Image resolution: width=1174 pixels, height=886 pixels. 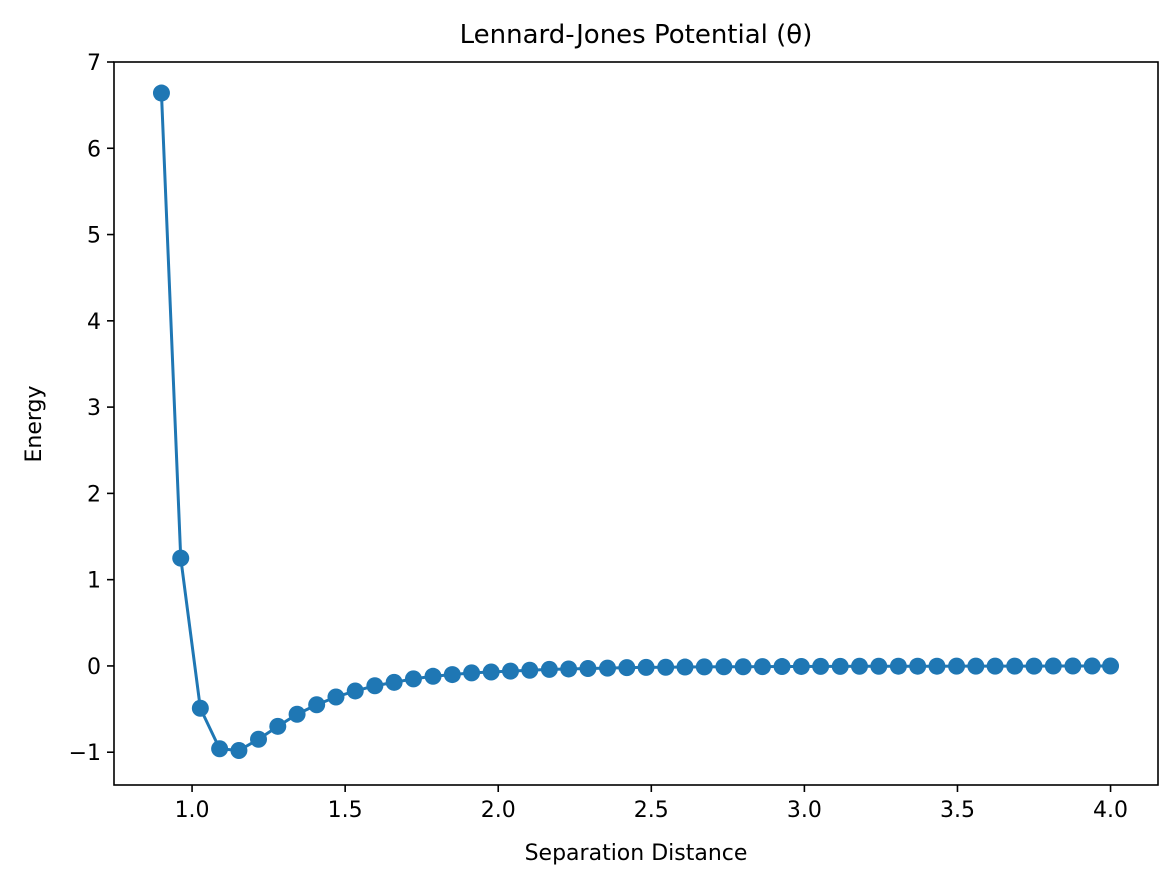 What do you see at coordinates (804, 810) in the screenshot?
I see `x-tick-label: 3.0` at bounding box center [804, 810].